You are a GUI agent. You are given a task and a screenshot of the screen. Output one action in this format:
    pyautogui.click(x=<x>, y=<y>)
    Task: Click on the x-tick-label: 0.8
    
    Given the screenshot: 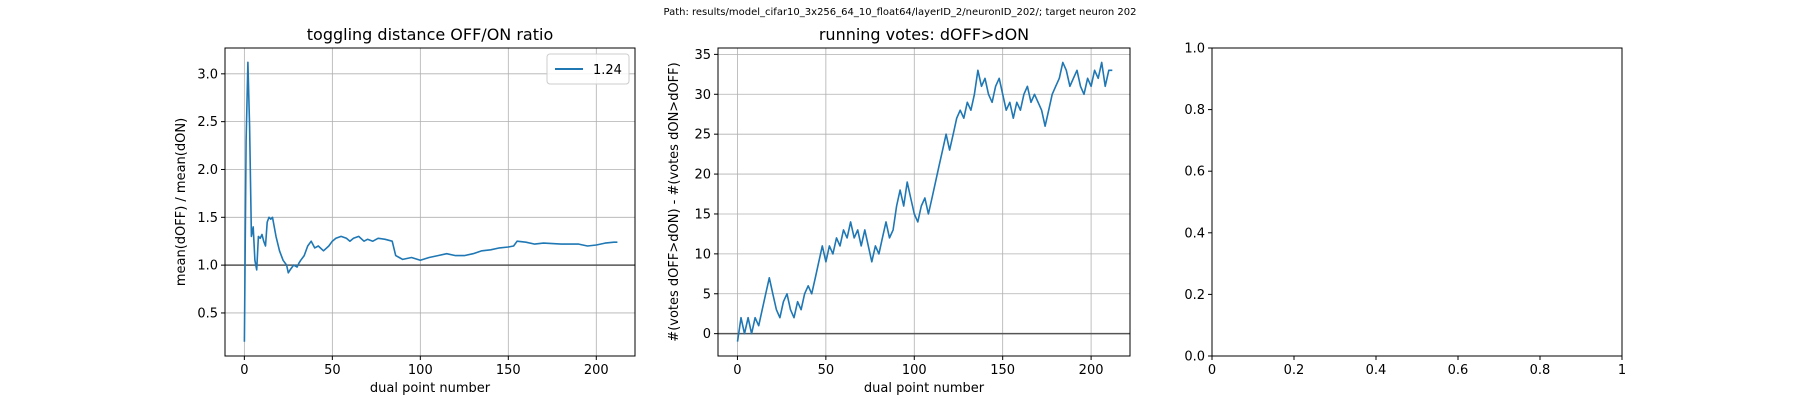 What is the action you would take?
    pyautogui.click(x=1540, y=370)
    